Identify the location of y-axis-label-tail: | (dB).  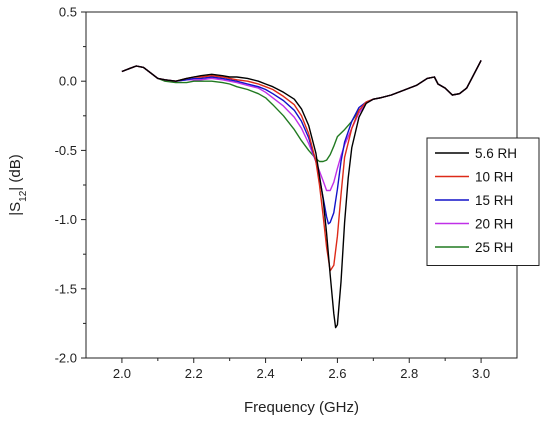
(15, 172).